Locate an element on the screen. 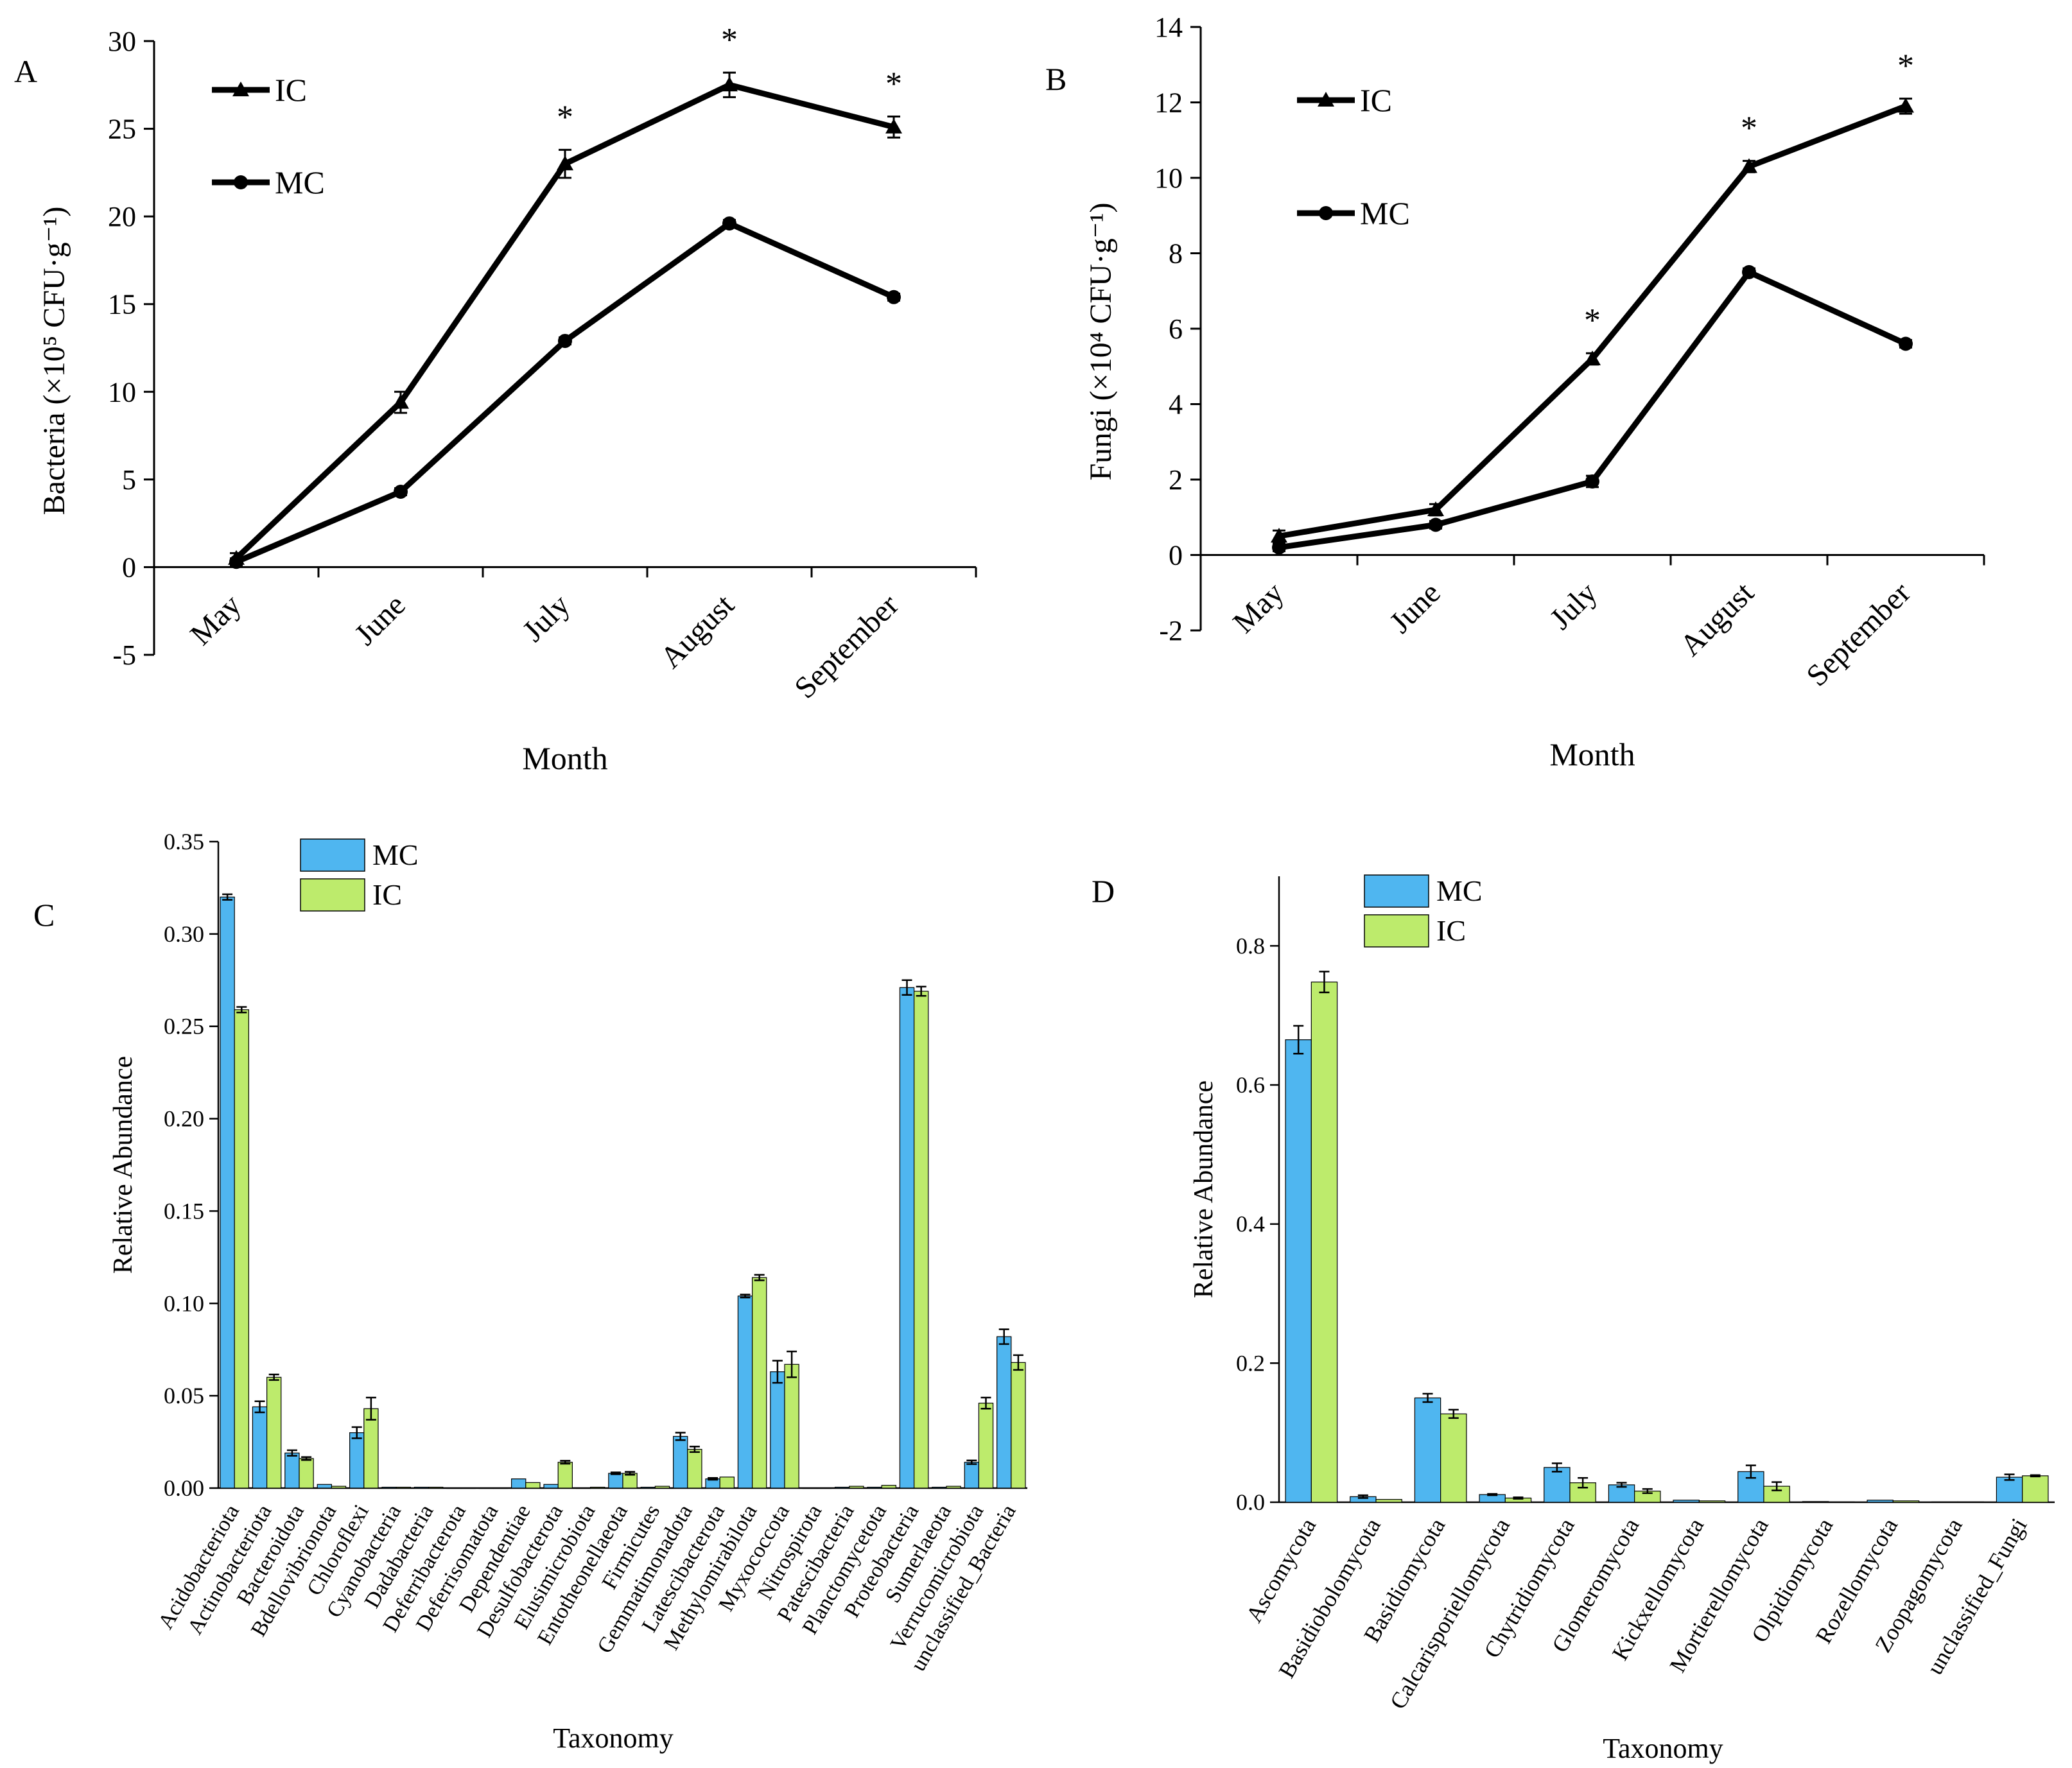  y-tick-label: 0.00 is located at coordinates (184, 1488).